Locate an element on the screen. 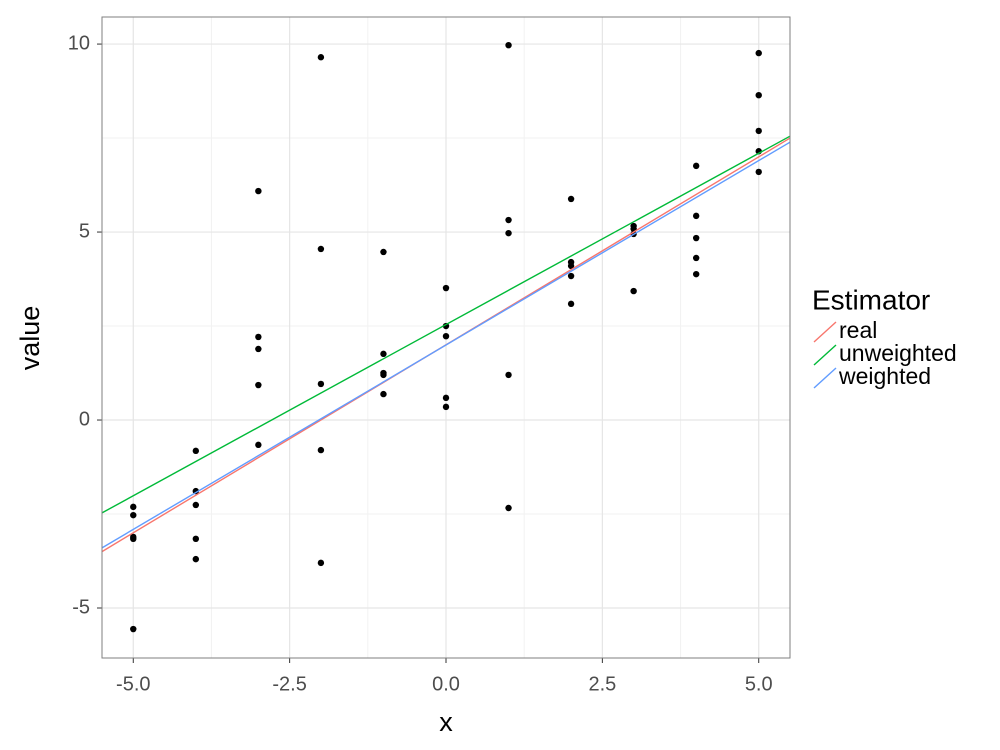 The image size is (1000, 750). x-axis-title: x is located at coordinates (446, 722).